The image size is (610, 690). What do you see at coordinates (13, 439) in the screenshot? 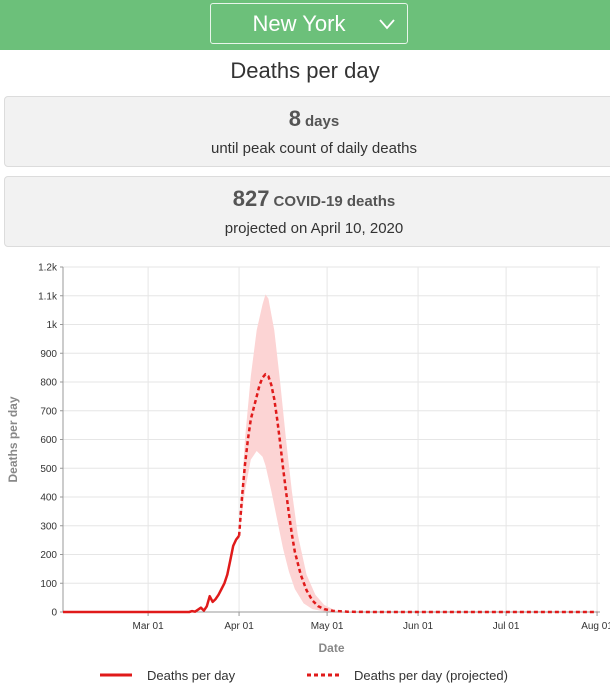
I see `y-axis-title: Deaths per day` at bounding box center [13, 439].